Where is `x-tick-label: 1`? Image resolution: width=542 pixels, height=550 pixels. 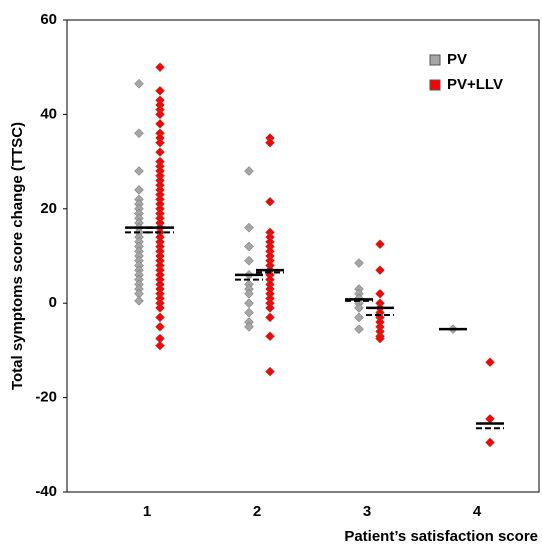 x-tick-label: 1 is located at coordinates (147, 511).